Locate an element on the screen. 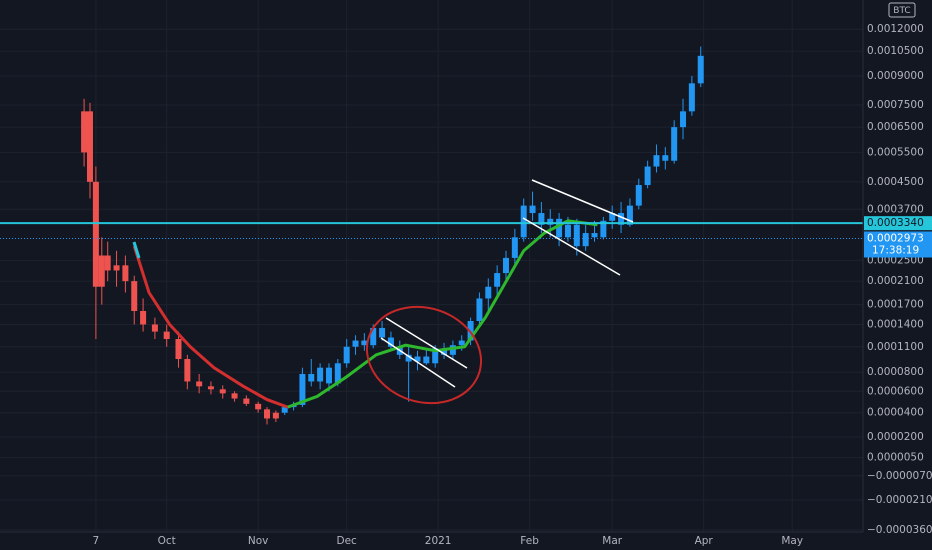  symbol: BTC is located at coordinates (901, 11).